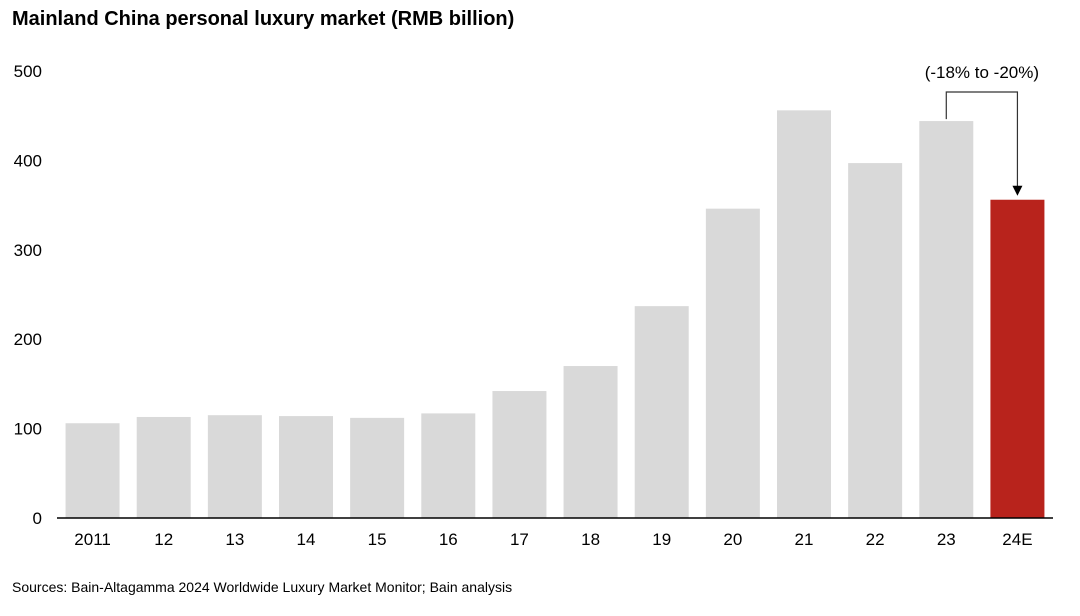  Describe the element at coordinates (590, 539) in the screenshot. I see `x-tick-label: 18` at that location.